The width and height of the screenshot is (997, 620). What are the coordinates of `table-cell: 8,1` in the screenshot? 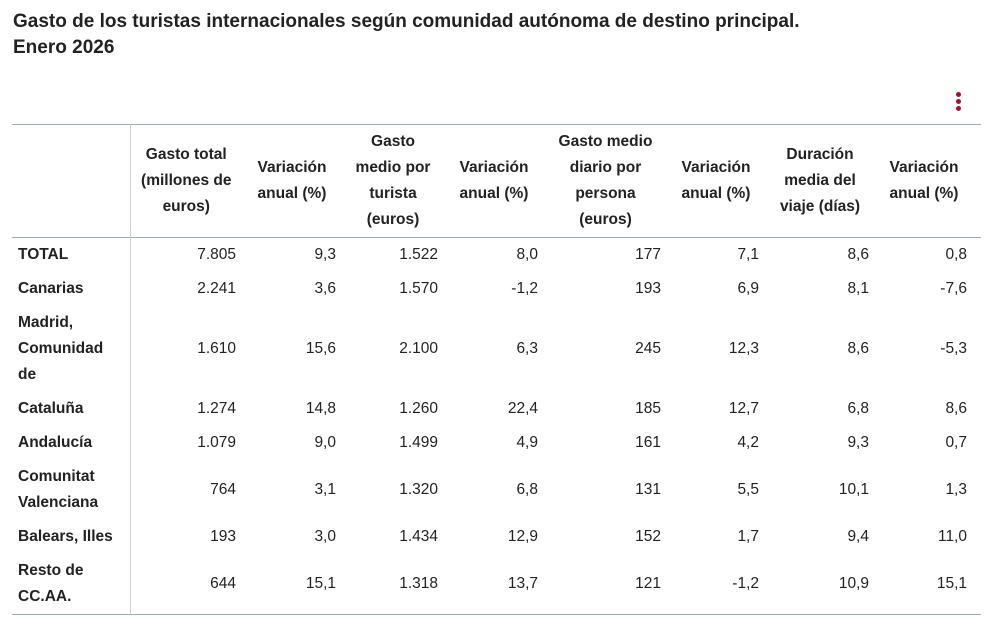 It's located at (858, 288).